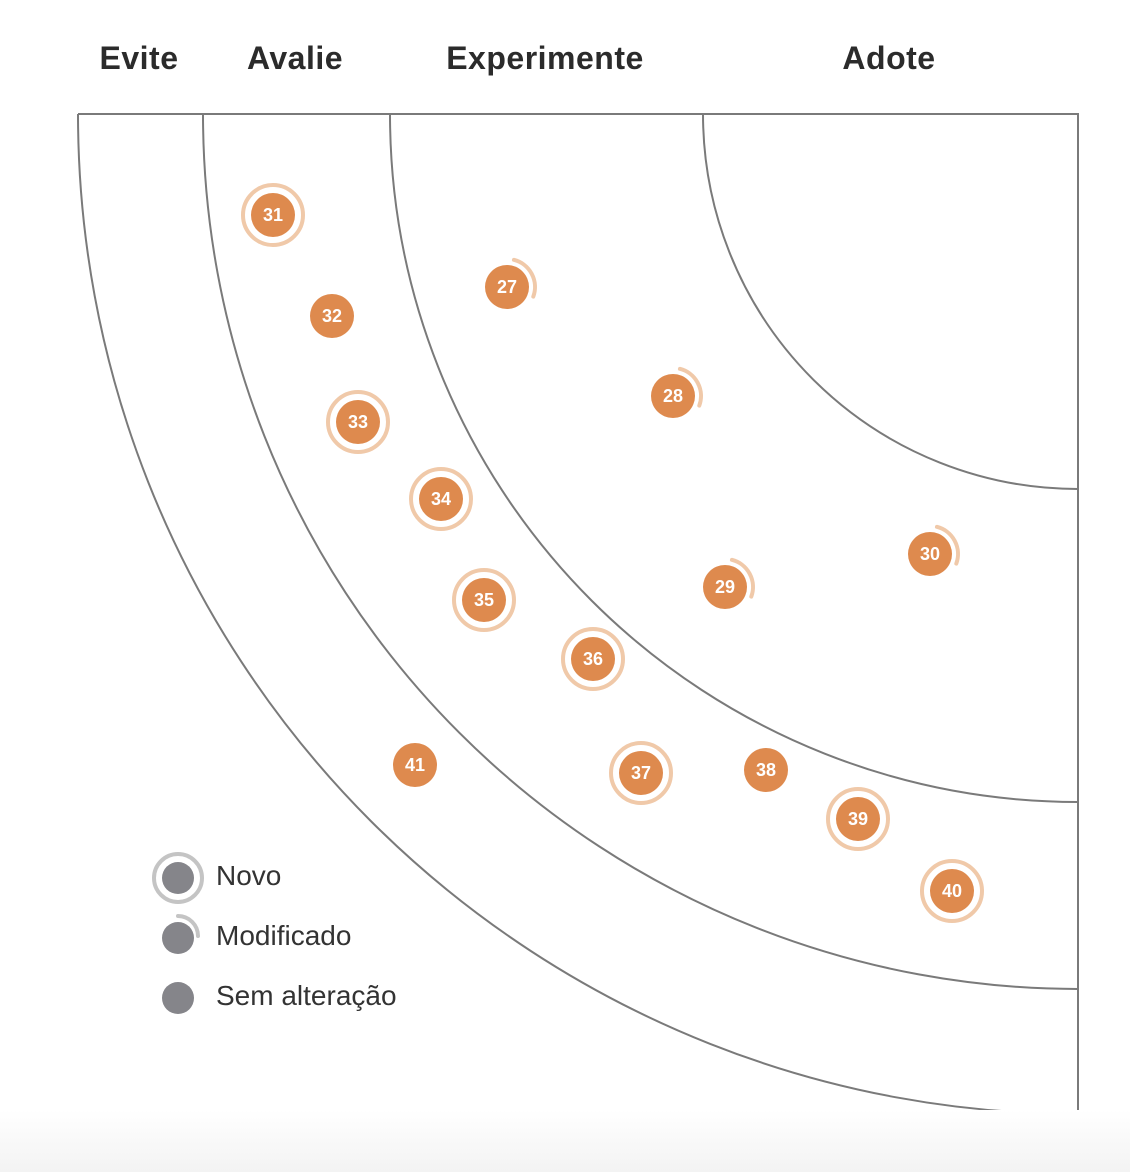  I want to click on legend-label-modificado: Modificado, so click(284, 935).